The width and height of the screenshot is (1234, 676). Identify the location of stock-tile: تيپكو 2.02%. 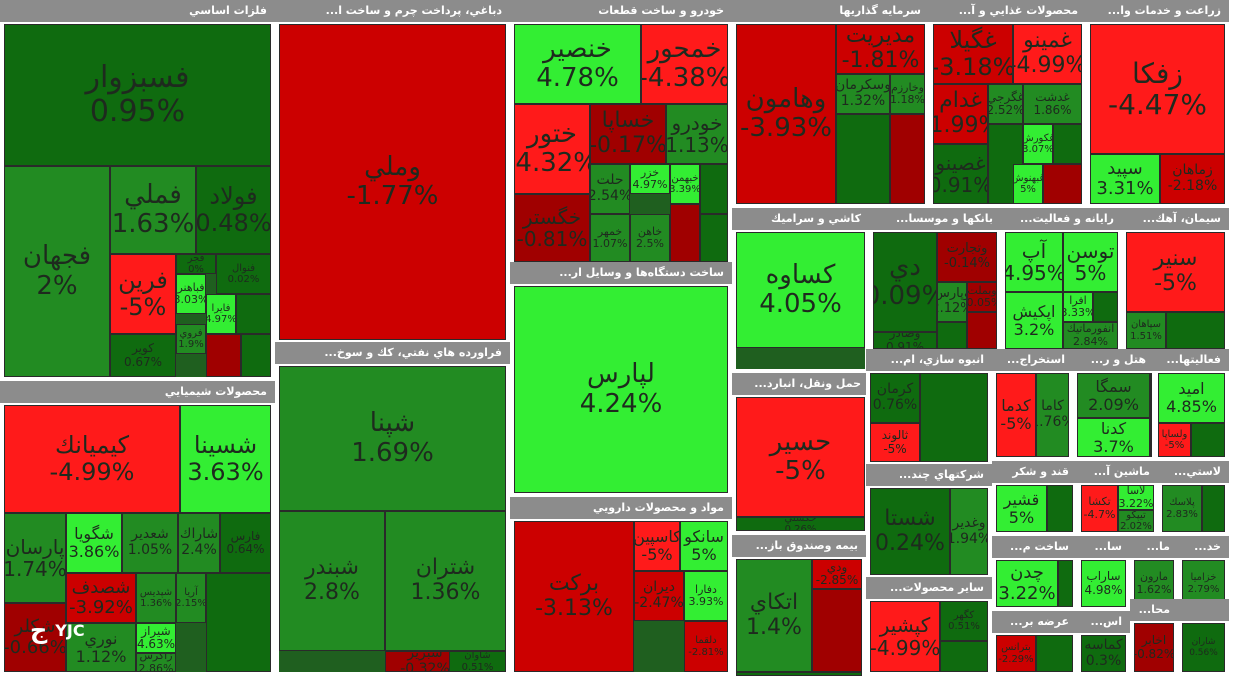
(1136, 521).